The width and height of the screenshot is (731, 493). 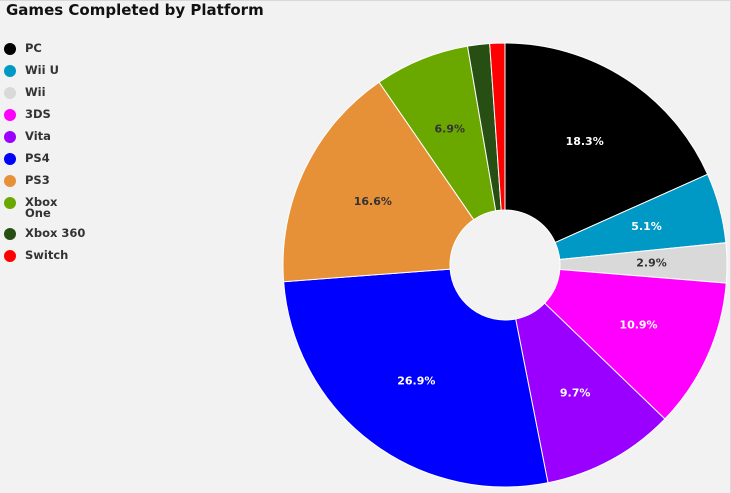 What do you see at coordinates (59, 48) in the screenshot?
I see `legend-item-pc: PC` at bounding box center [59, 48].